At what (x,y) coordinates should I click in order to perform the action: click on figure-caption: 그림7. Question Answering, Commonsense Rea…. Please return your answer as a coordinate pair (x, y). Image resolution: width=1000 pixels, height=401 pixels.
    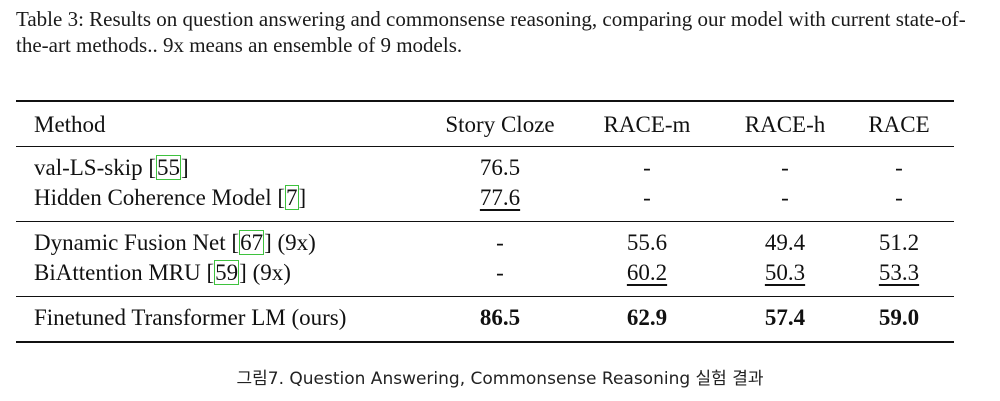
    Looking at the image, I should click on (500, 379).